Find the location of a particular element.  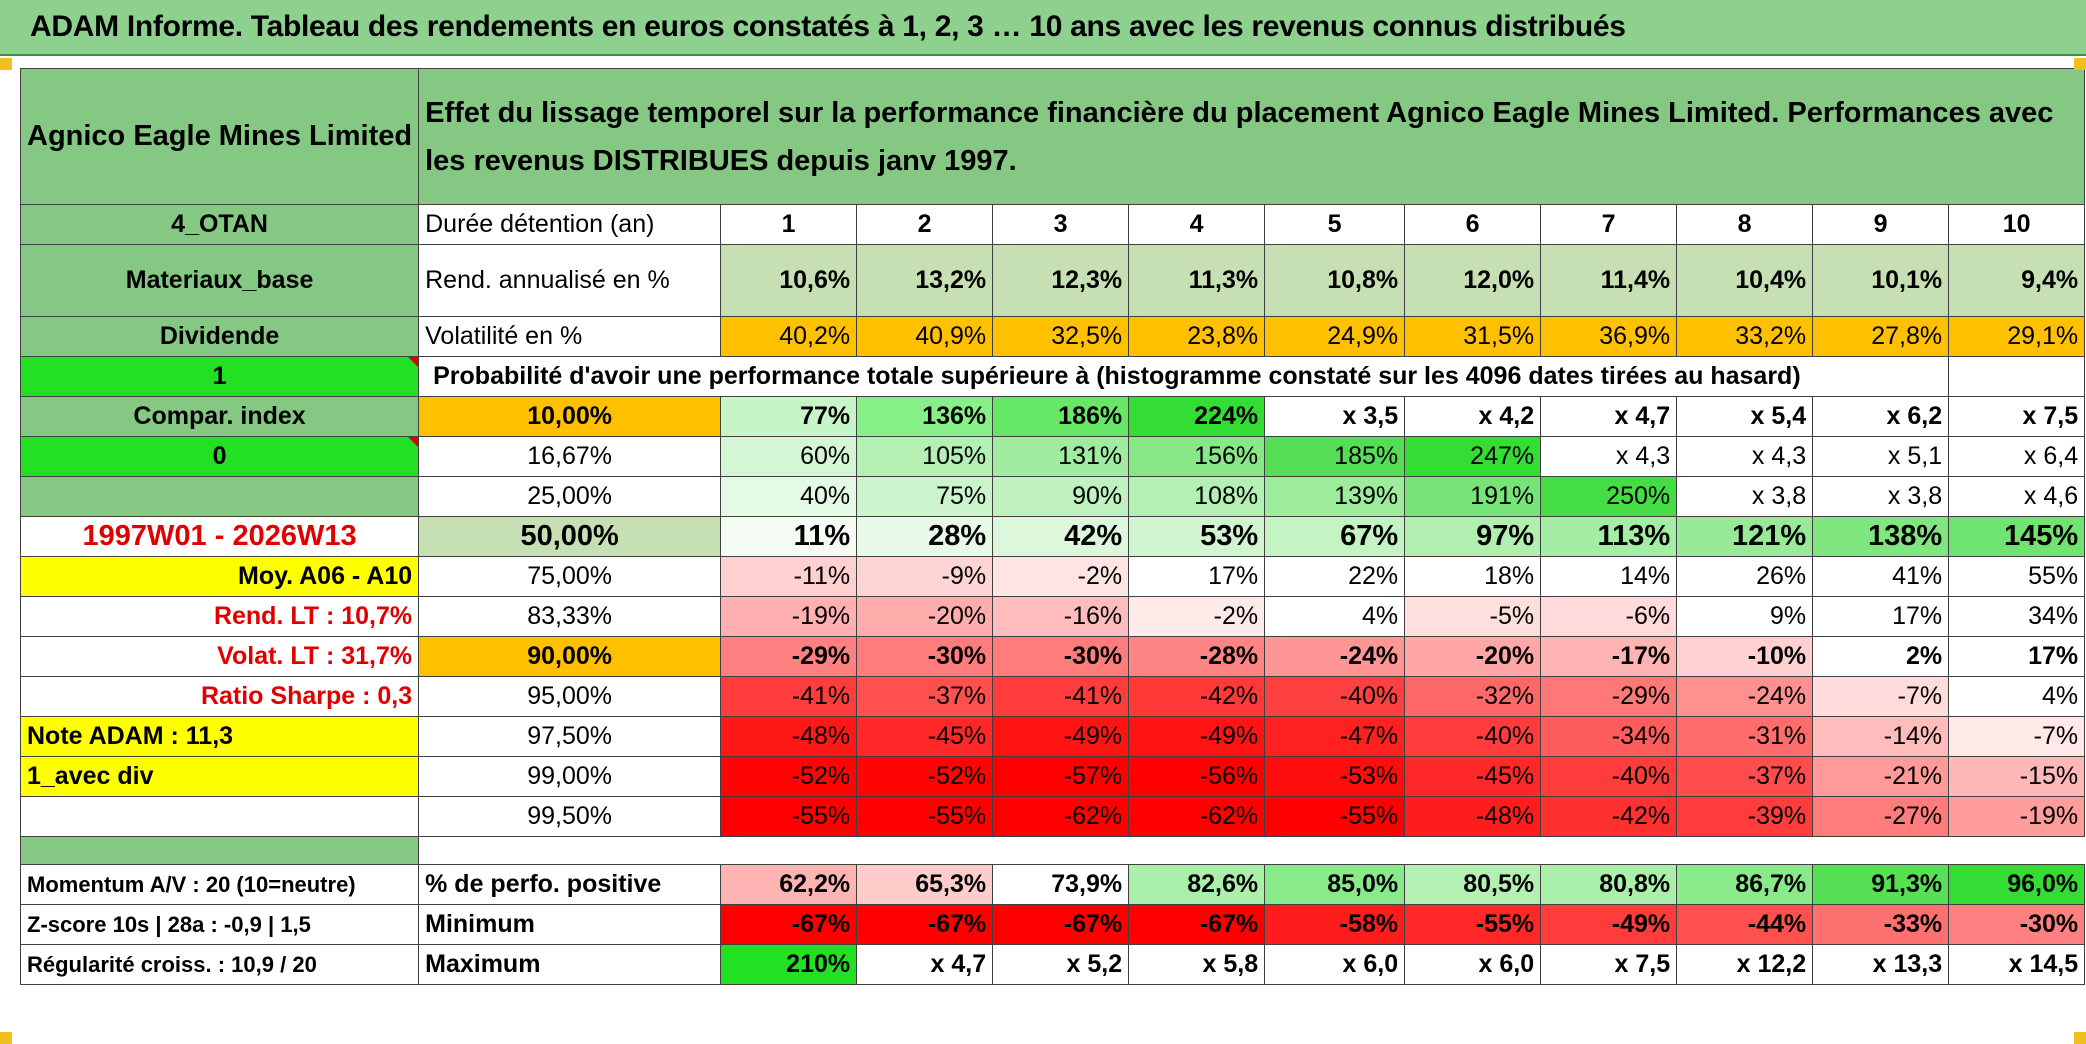

quantile-value: -57% is located at coordinates (1061, 776).